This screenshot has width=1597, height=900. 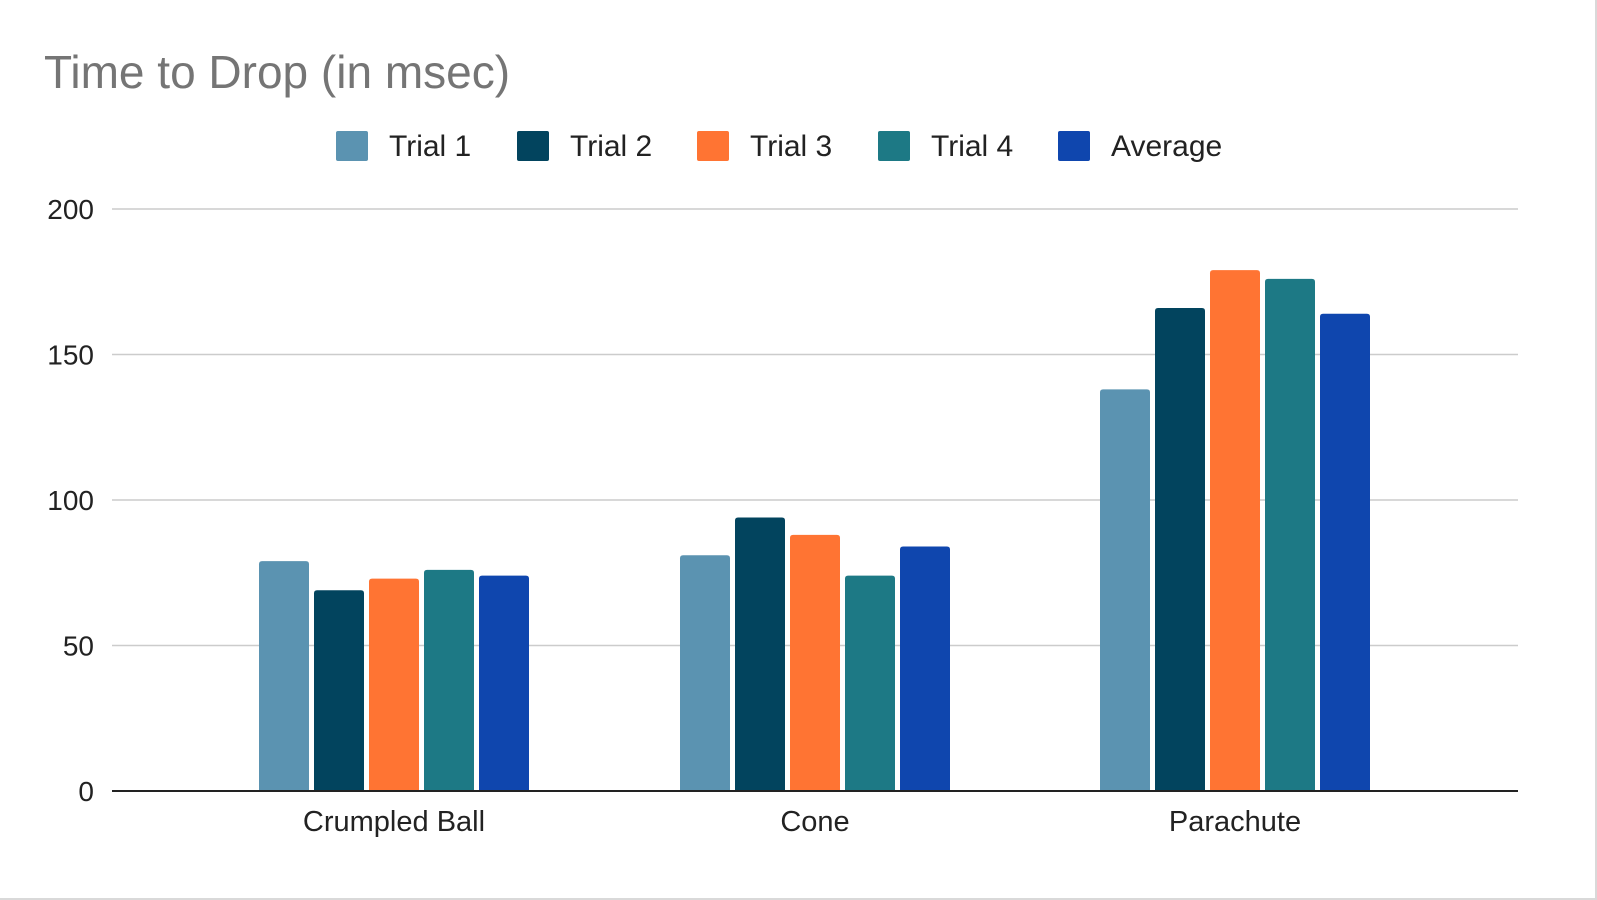 What do you see at coordinates (1166, 146) in the screenshot?
I see `legend-label: Average` at bounding box center [1166, 146].